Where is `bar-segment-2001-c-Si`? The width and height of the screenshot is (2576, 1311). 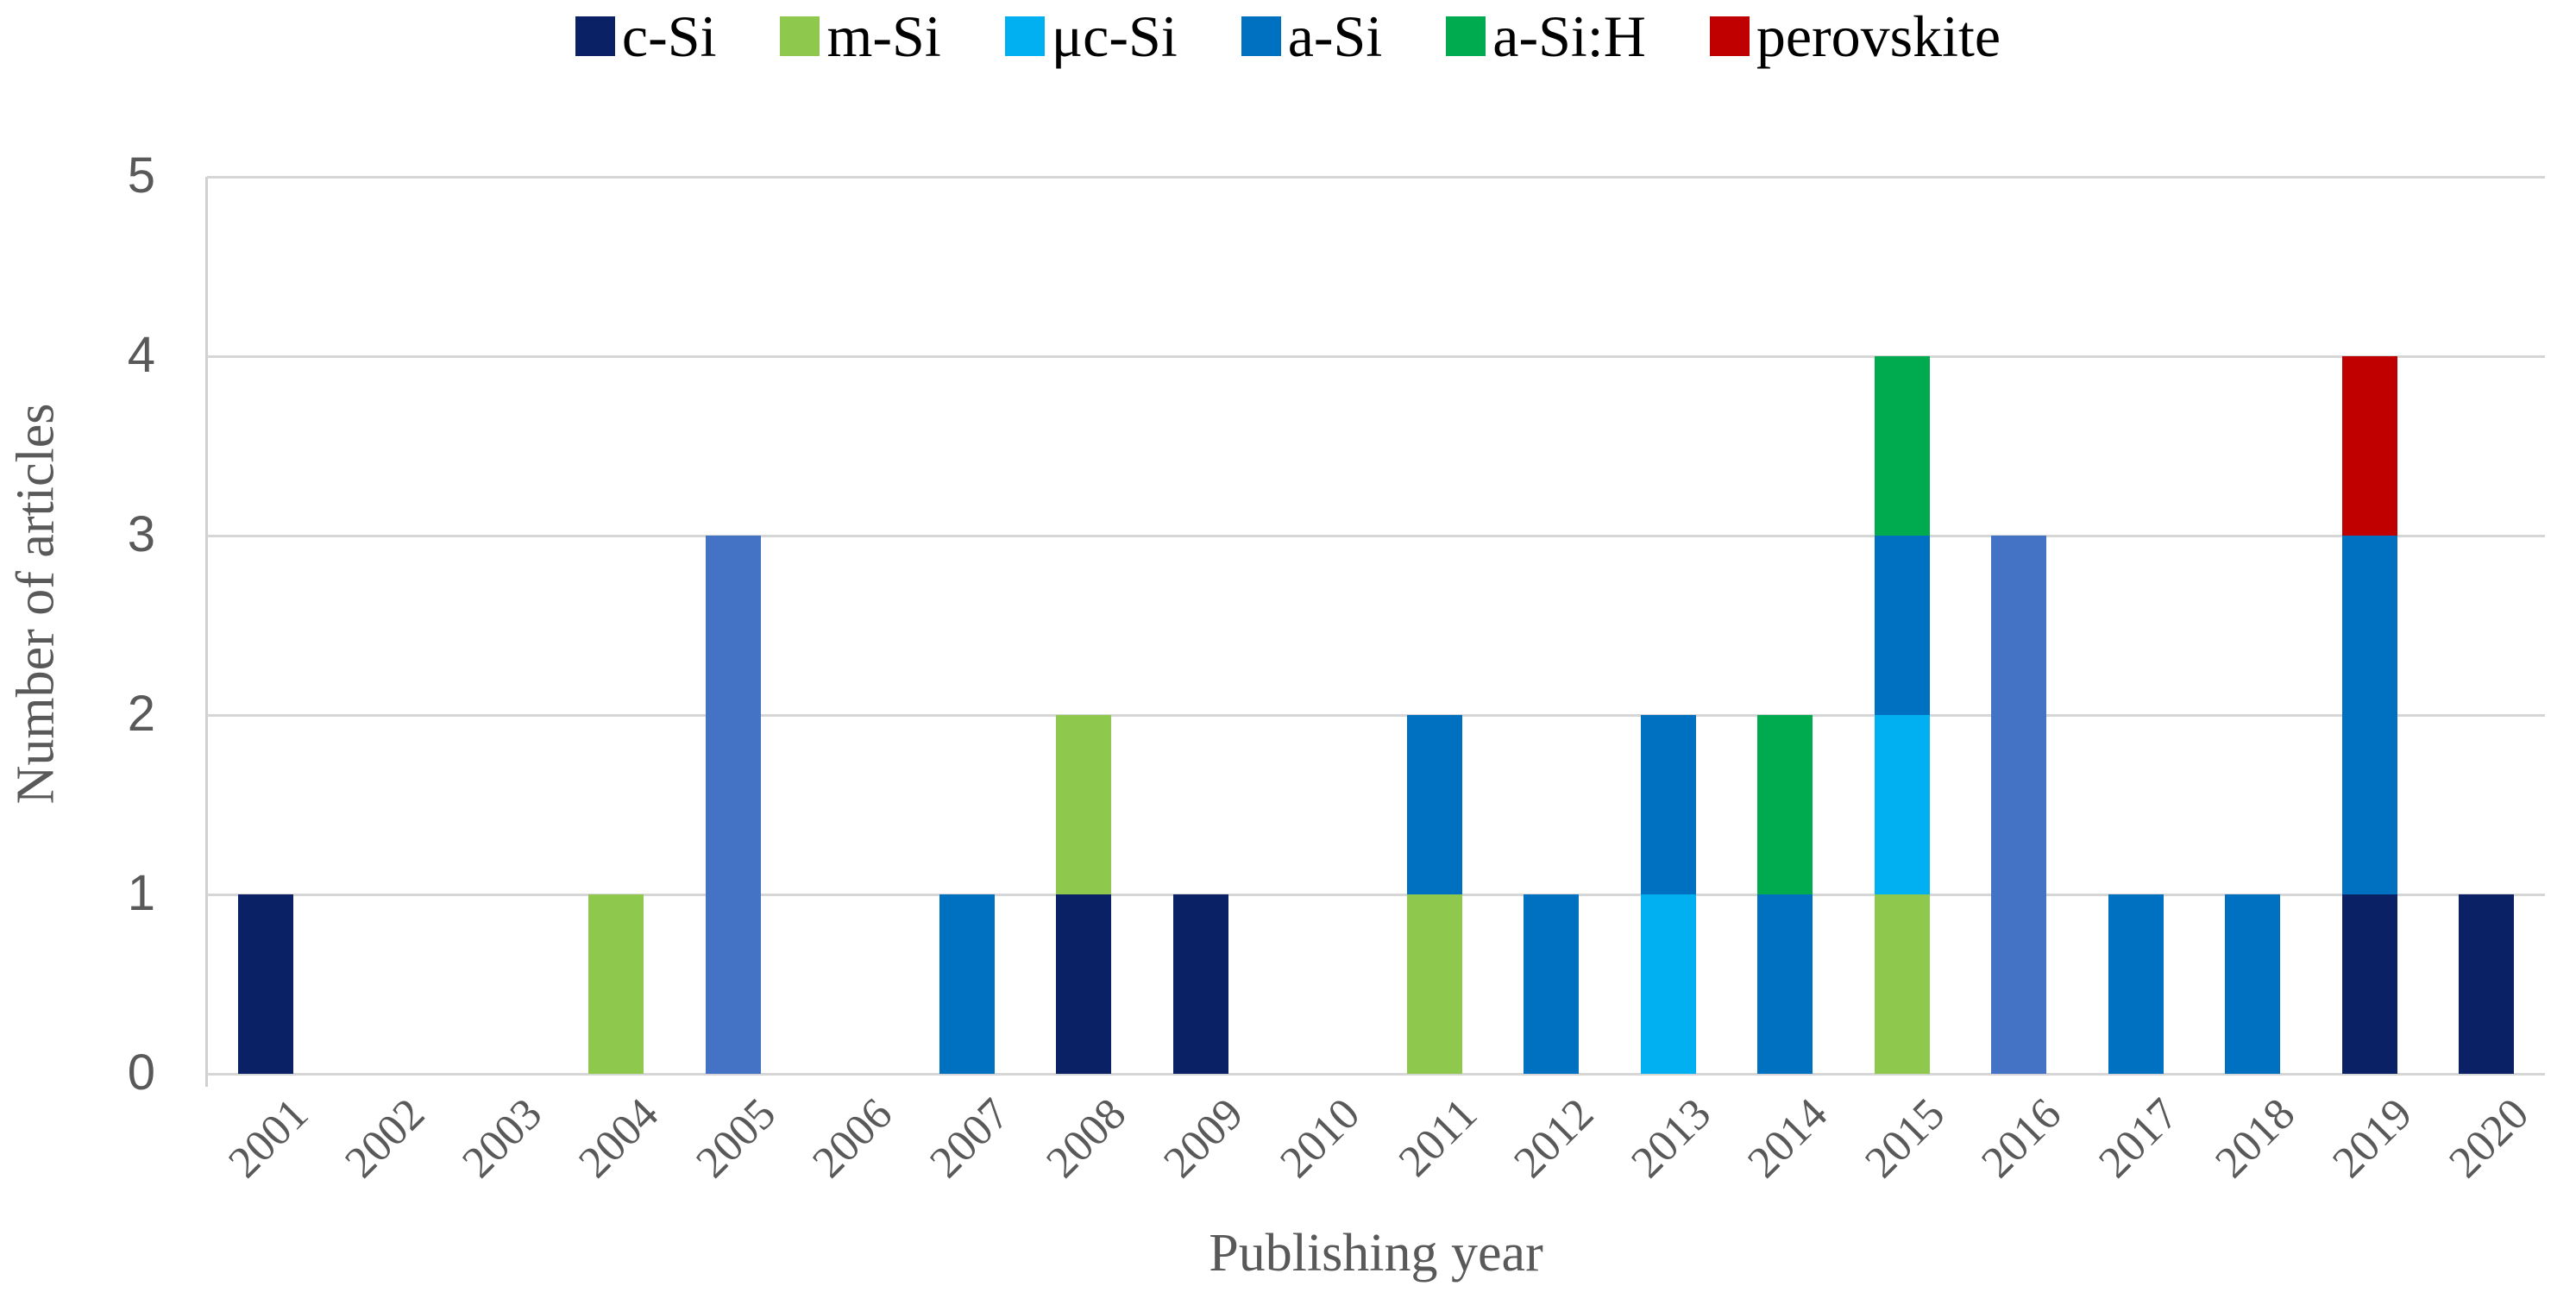 bar-segment-2001-c-Si is located at coordinates (265, 984).